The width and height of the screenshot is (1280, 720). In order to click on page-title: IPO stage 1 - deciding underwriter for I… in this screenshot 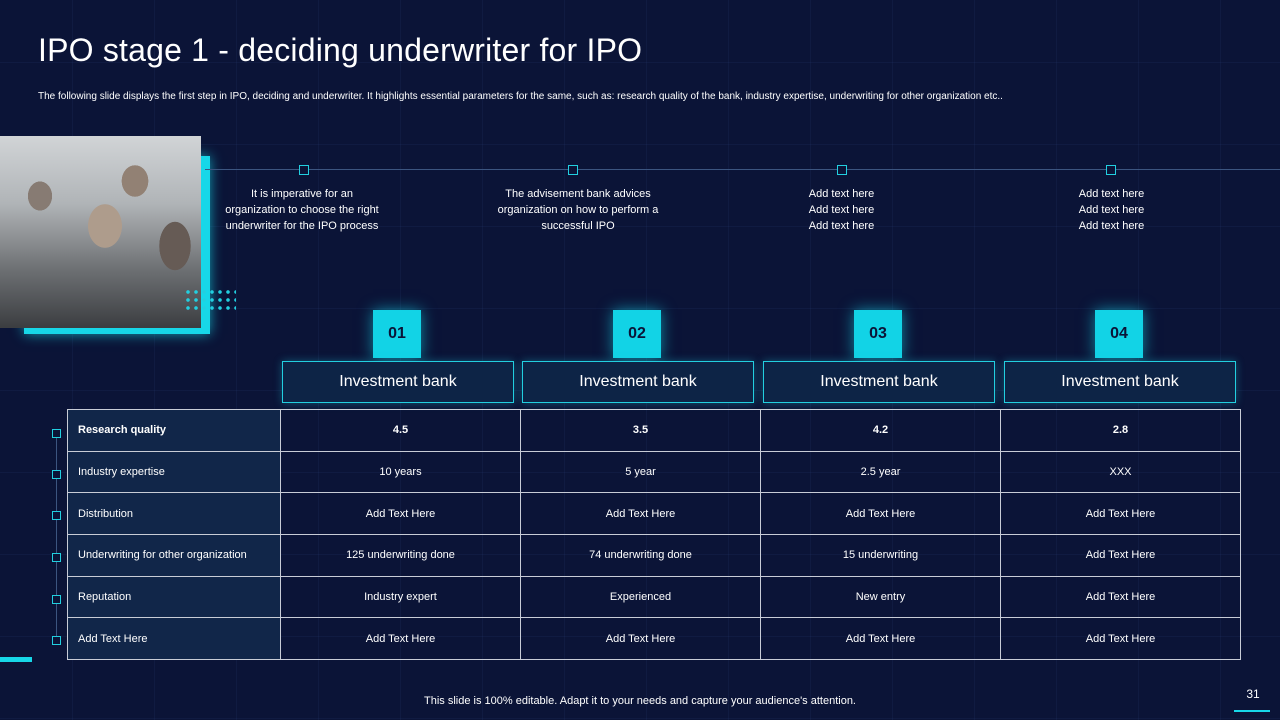, I will do `click(340, 50)`.